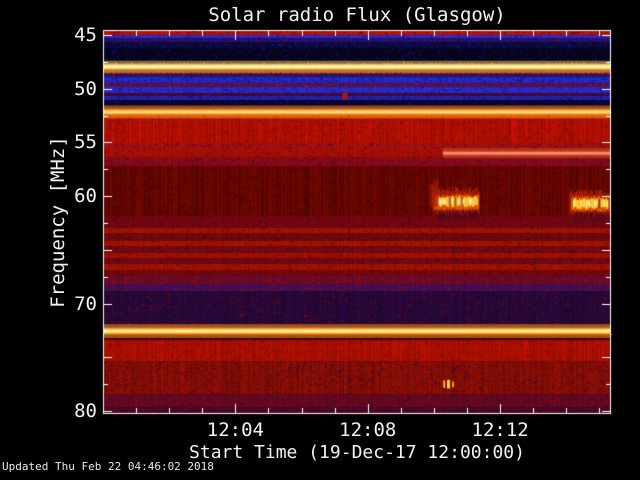 Image resolution: width=640 pixels, height=480 pixels. Describe the element at coordinates (500, 430) in the screenshot. I see `x-tick-label: 12:12` at that location.